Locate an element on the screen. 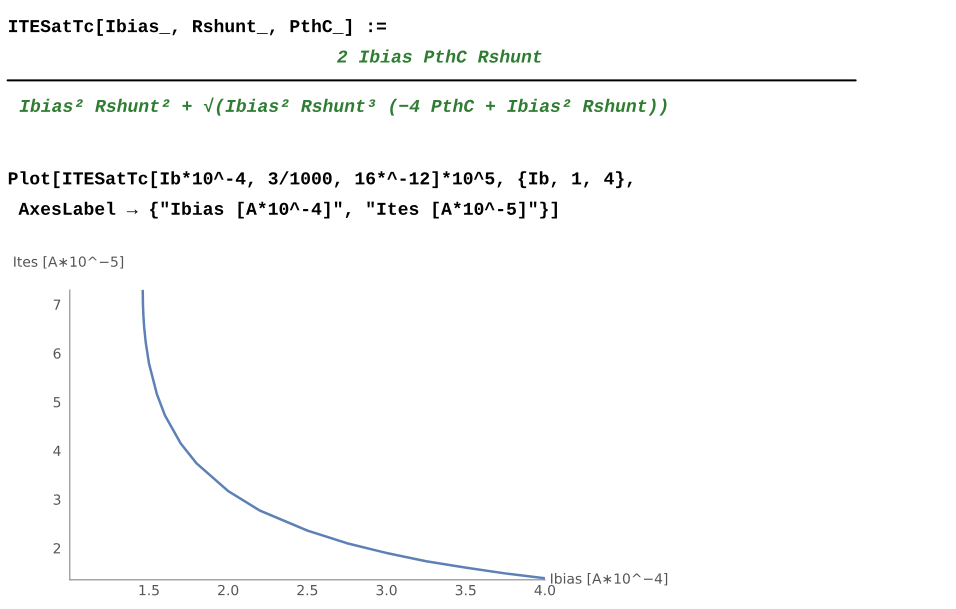 The height and width of the screenshot is (609, 956). x-tick-label: 3.5 is located at coordinates (466, 590).